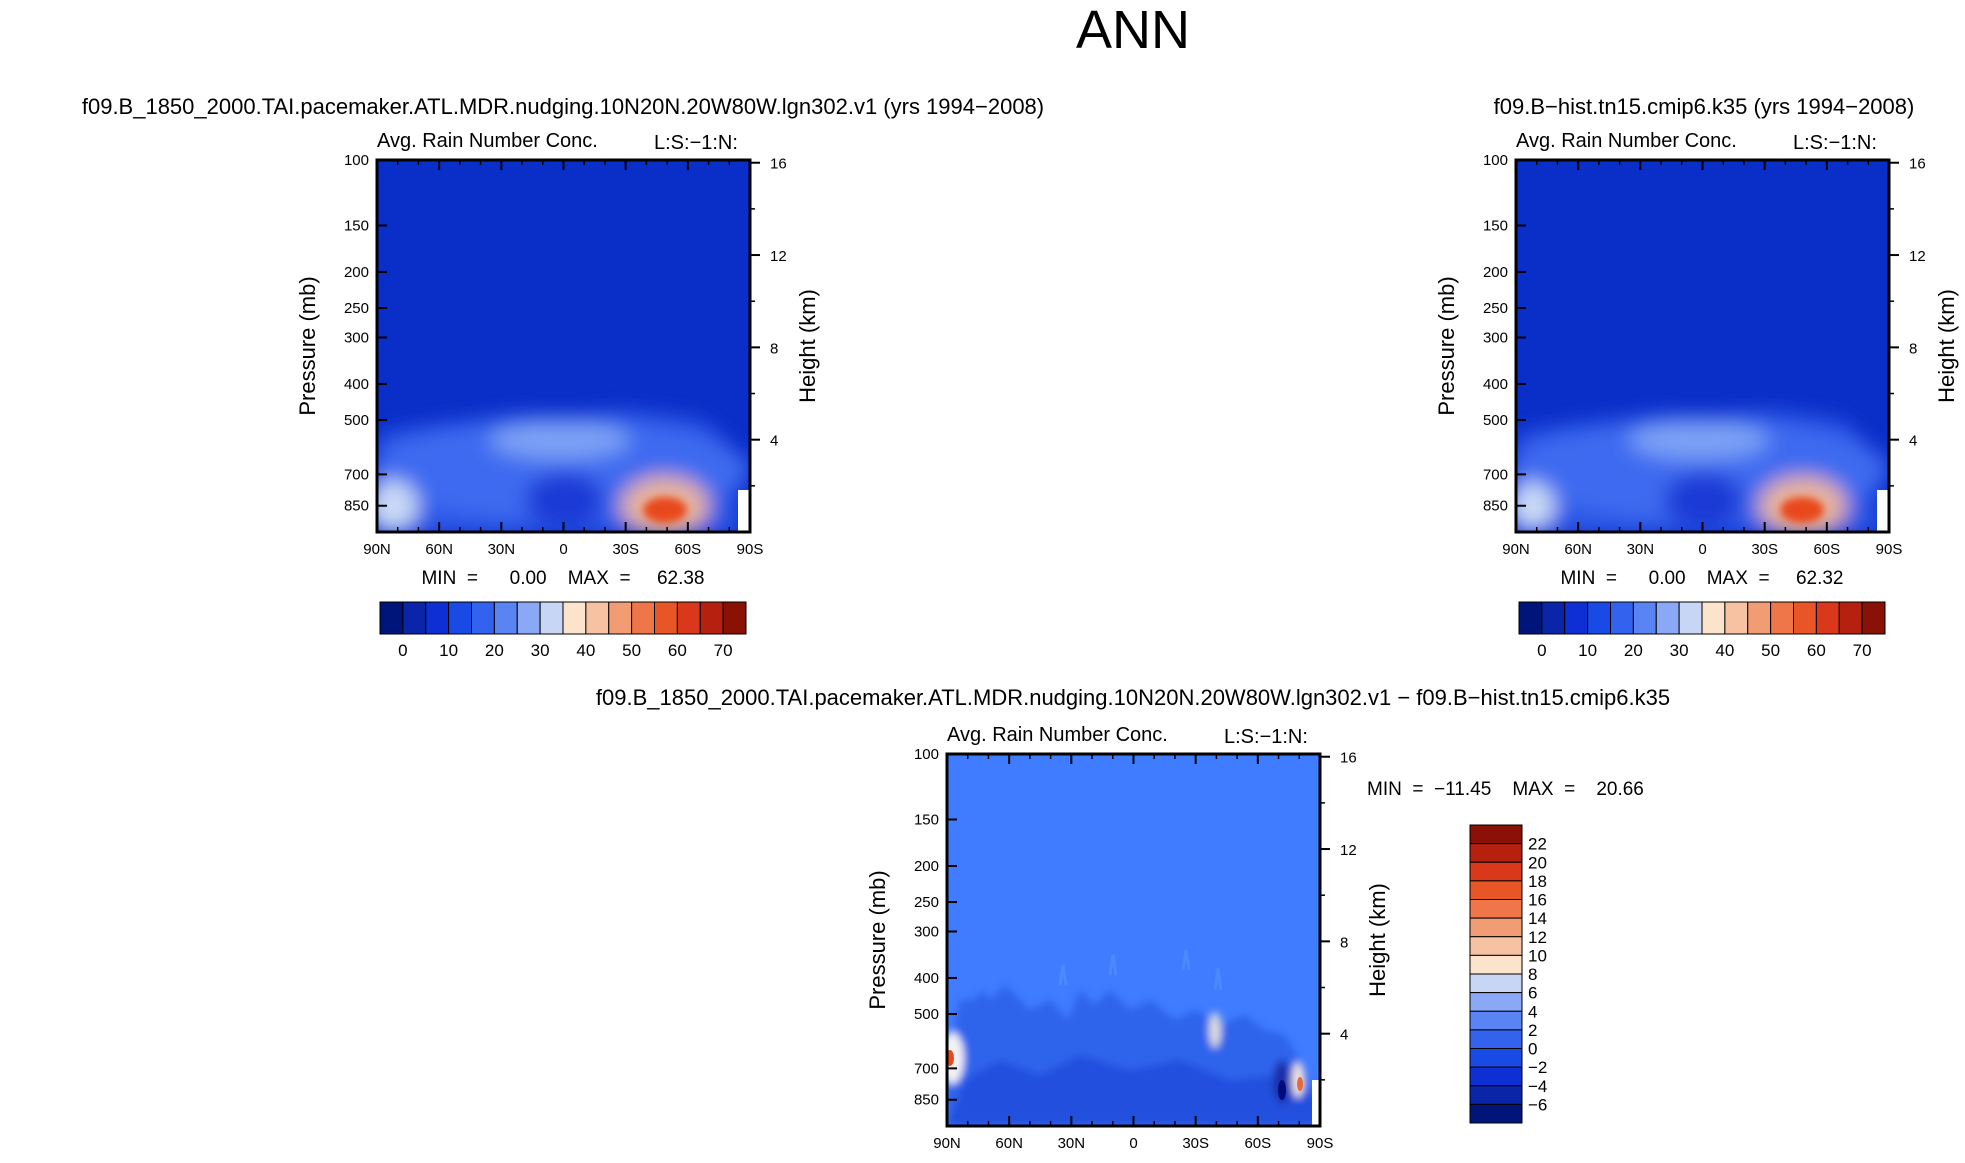 This screenshot has height=1163, width=1965. Describe the element at coordinates (1532, 1011) in the screenshot. I see `colorbar-label: 4` at that location.